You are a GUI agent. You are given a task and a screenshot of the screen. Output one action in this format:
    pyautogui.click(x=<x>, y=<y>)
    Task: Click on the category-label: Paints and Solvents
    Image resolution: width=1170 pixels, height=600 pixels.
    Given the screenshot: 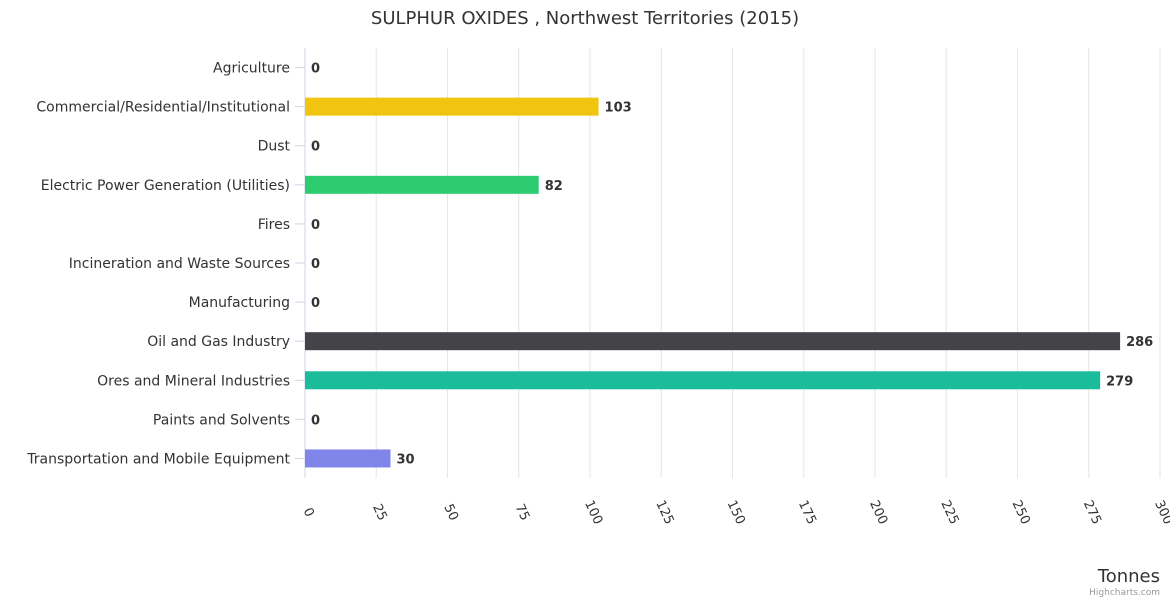 What is the action you would take?
    pyautogui.click(x=221, y=420)
    